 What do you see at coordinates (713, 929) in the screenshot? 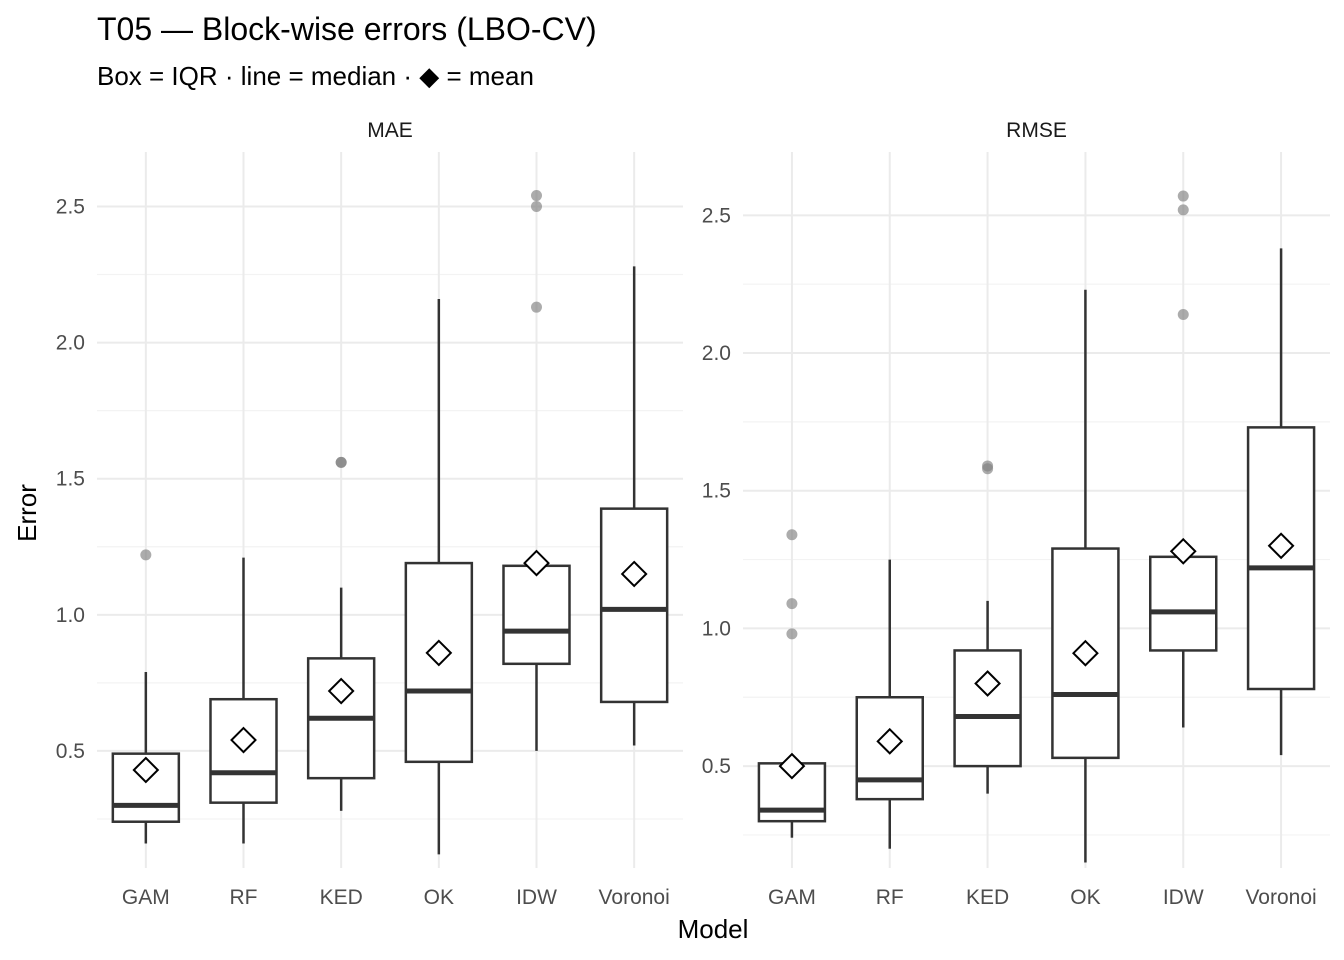
I see `x-axis-title: Model` at bounding box center [713, 929].